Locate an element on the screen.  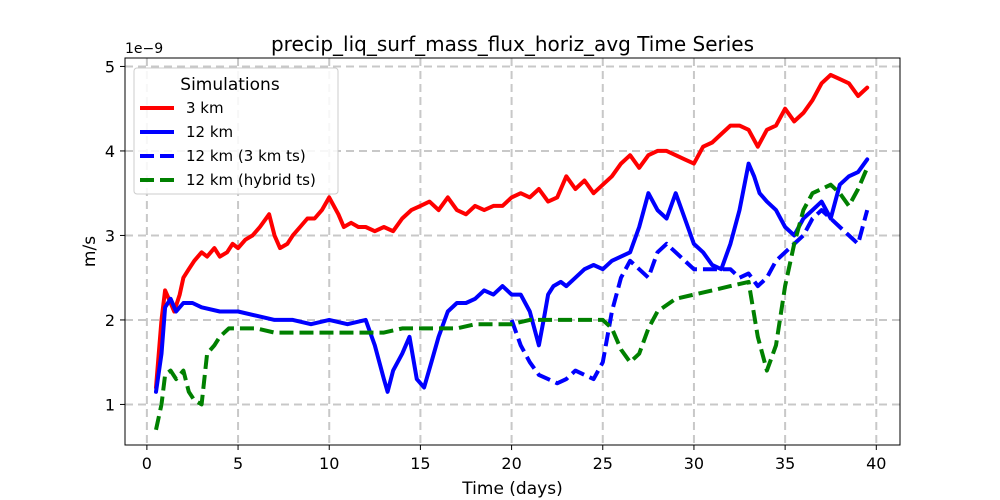
y-tick-label: 2 is located at coordinates (110, 320).